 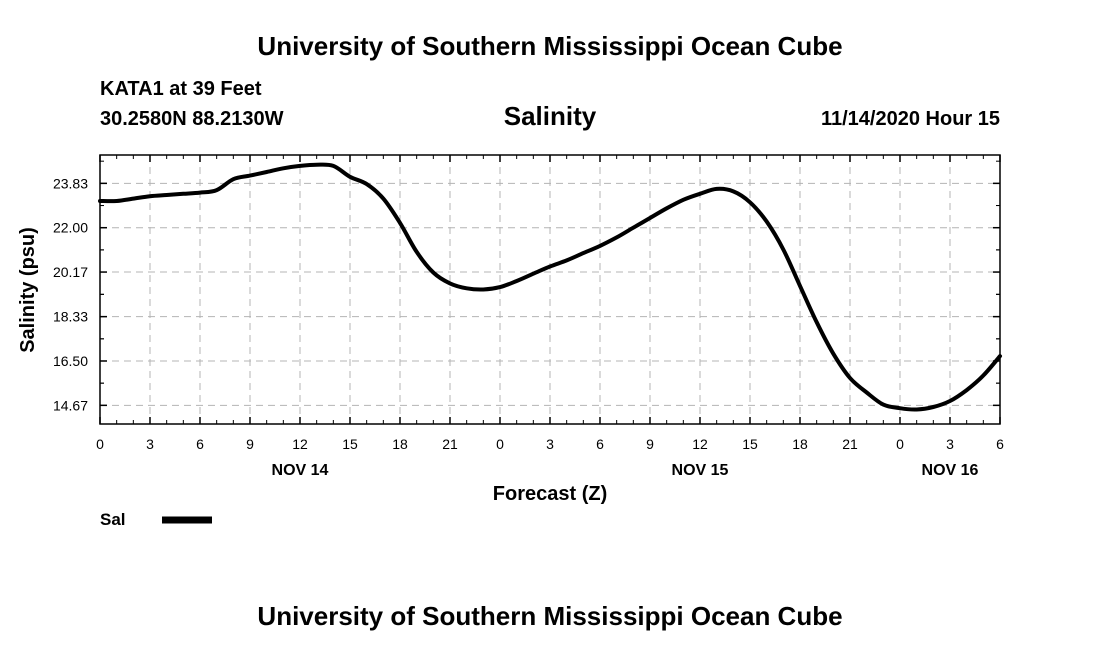 I want to click on y-tick-label: 18.33, so click(x=70, y=317).